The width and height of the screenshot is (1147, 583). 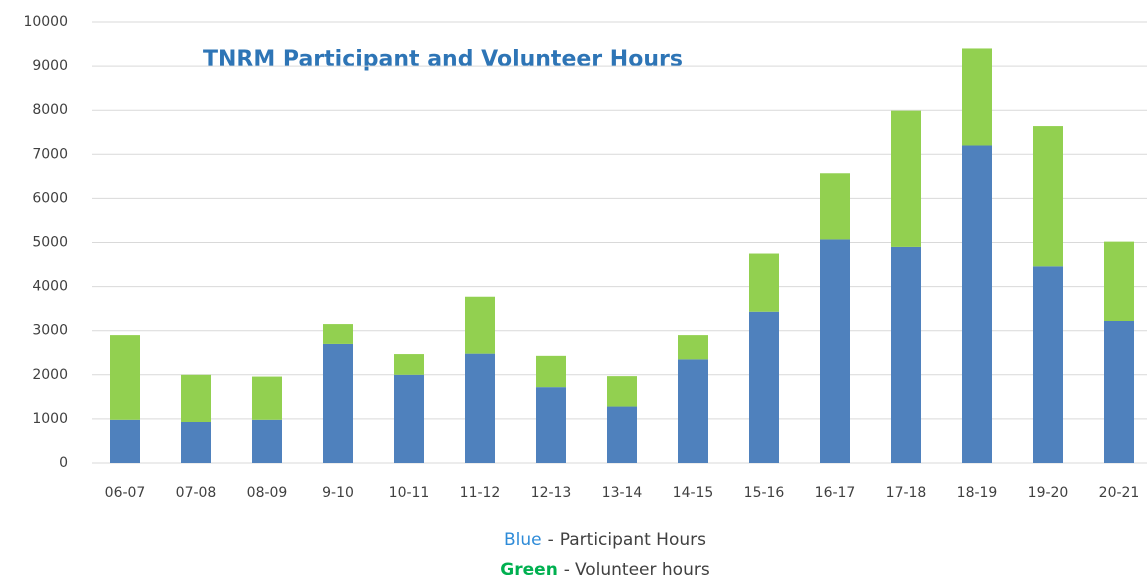 I want to click on y-tick-label: 10000, so click(x=45, y=22).